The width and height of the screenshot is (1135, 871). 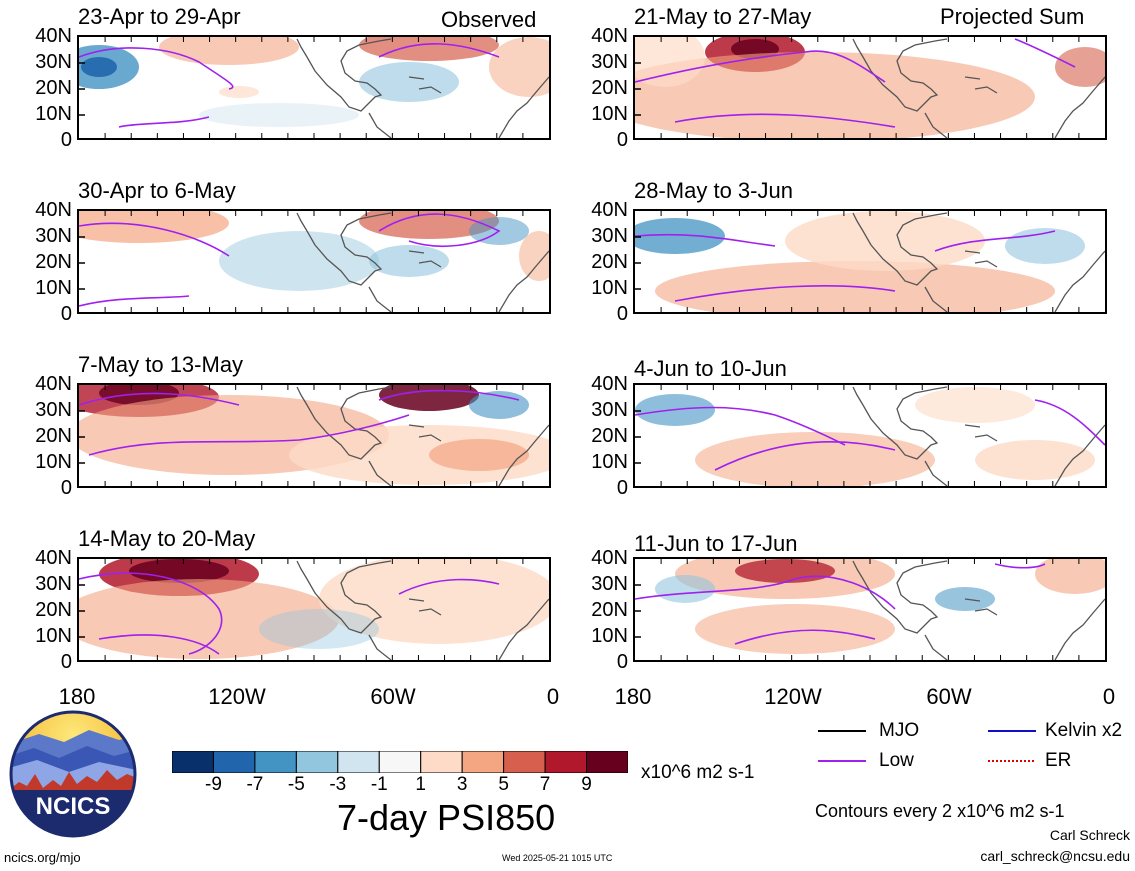 I want to click on panel-title-8: 11-Jun to 17-Jun, so click(x=716, y=543).